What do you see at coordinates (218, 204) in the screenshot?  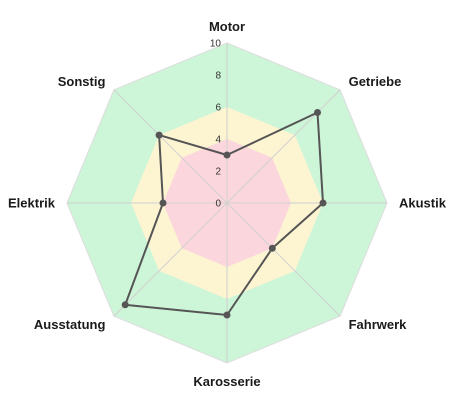 I see `tick-label-0: 0` at bounding box center [218, 204].